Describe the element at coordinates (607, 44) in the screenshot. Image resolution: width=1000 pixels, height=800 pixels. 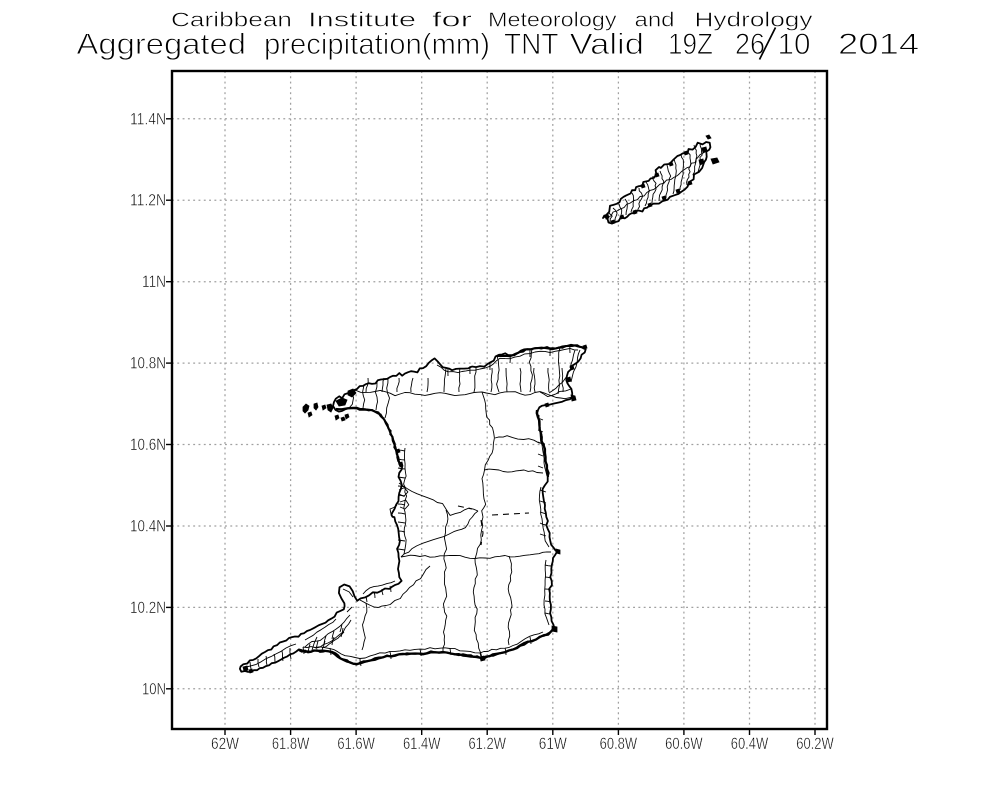
I see `svg-text: Valid` at that location.